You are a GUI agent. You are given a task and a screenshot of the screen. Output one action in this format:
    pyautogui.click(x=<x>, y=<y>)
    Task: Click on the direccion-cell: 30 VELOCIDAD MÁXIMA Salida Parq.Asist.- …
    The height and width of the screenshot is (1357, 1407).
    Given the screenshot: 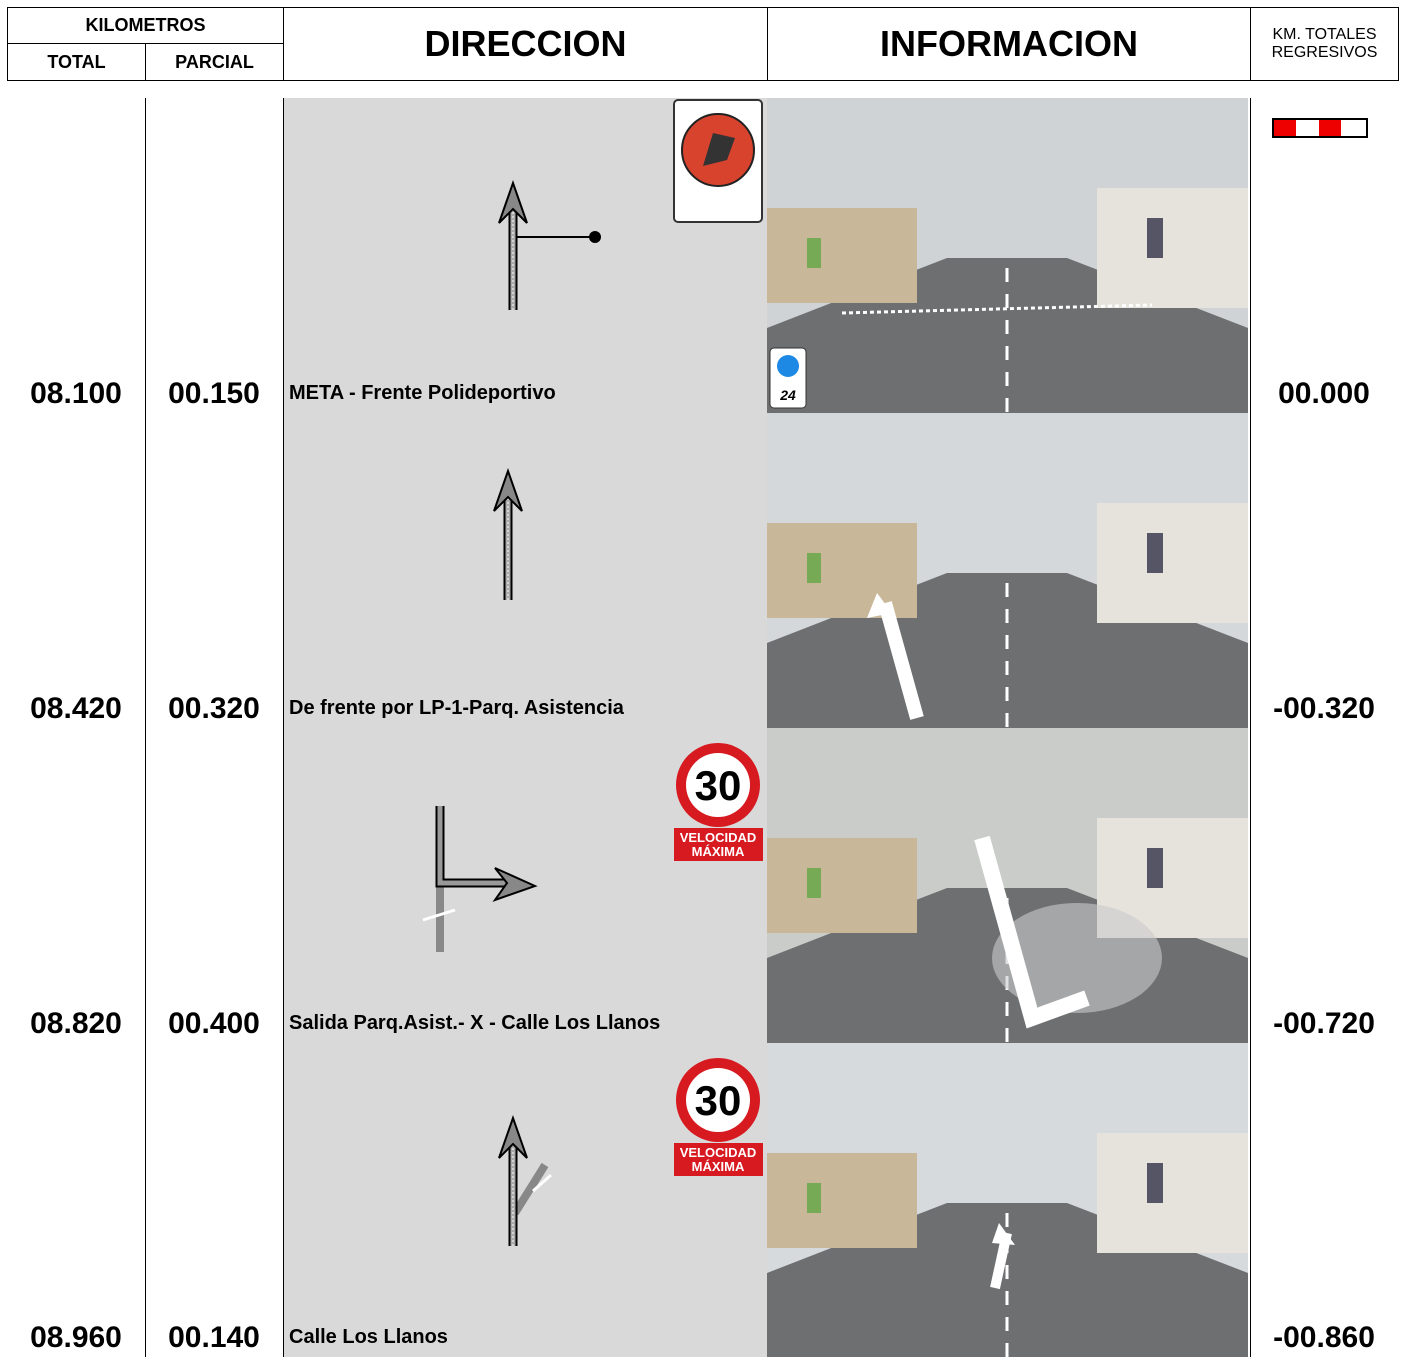 What is the action you would take?
    pyautogui.click(x=525, y=885)
    